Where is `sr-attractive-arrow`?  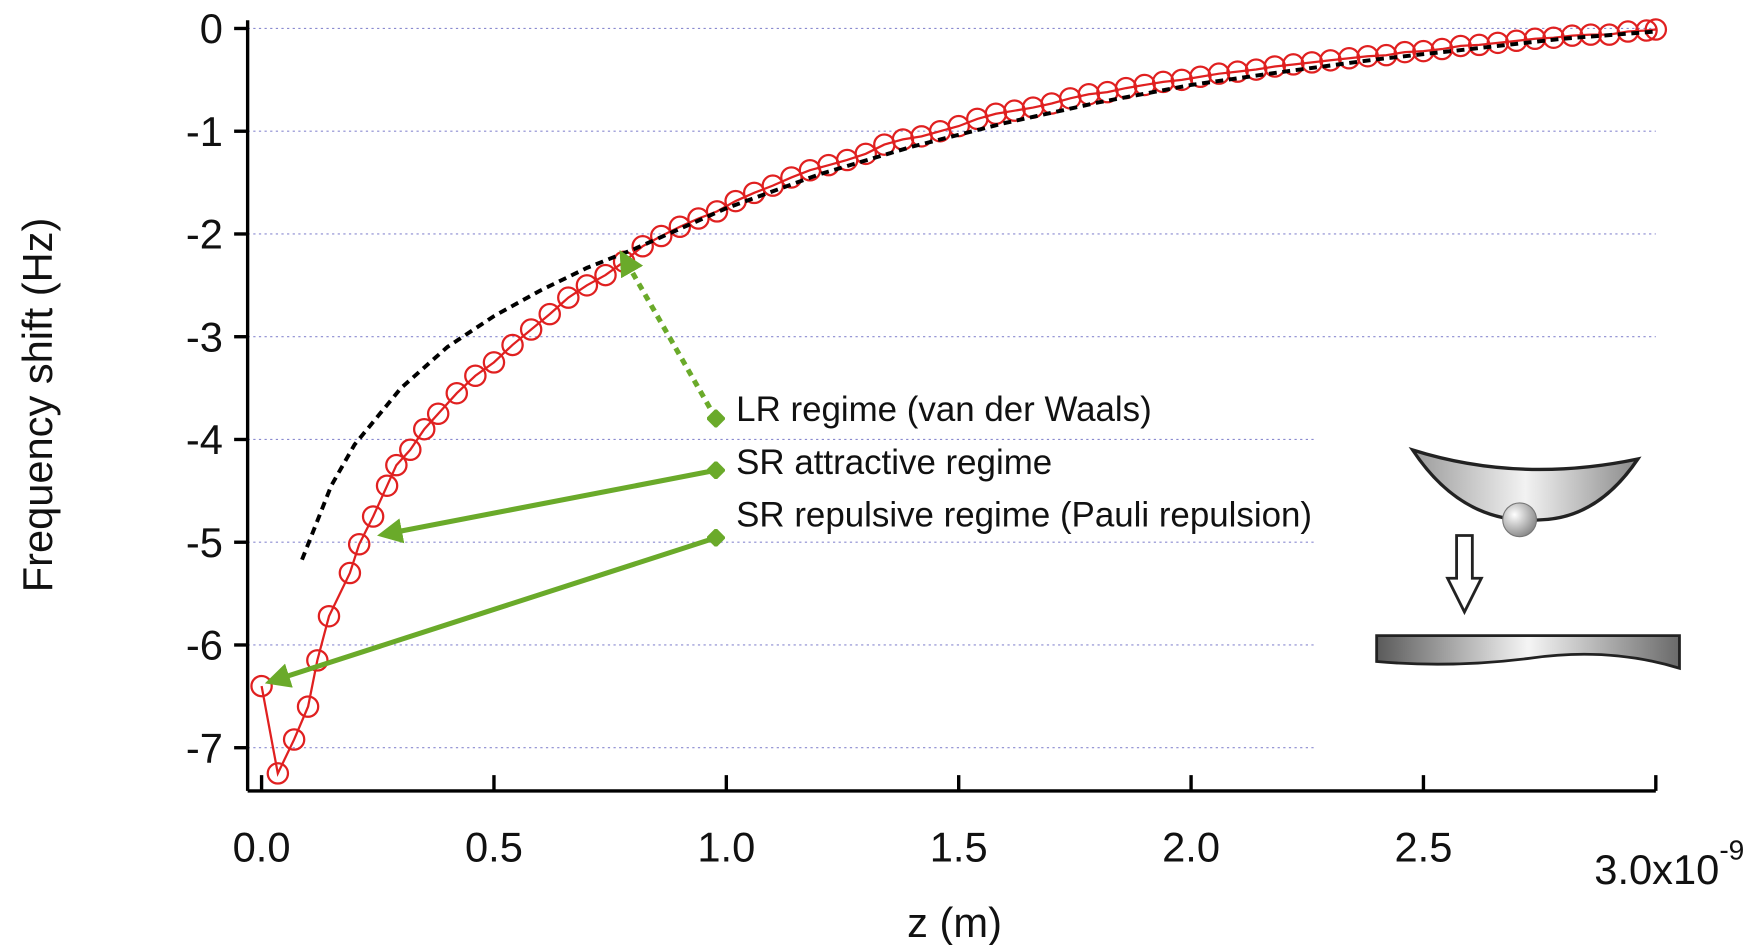
sr-attractive-arrow is located at coordinates (552, 501).